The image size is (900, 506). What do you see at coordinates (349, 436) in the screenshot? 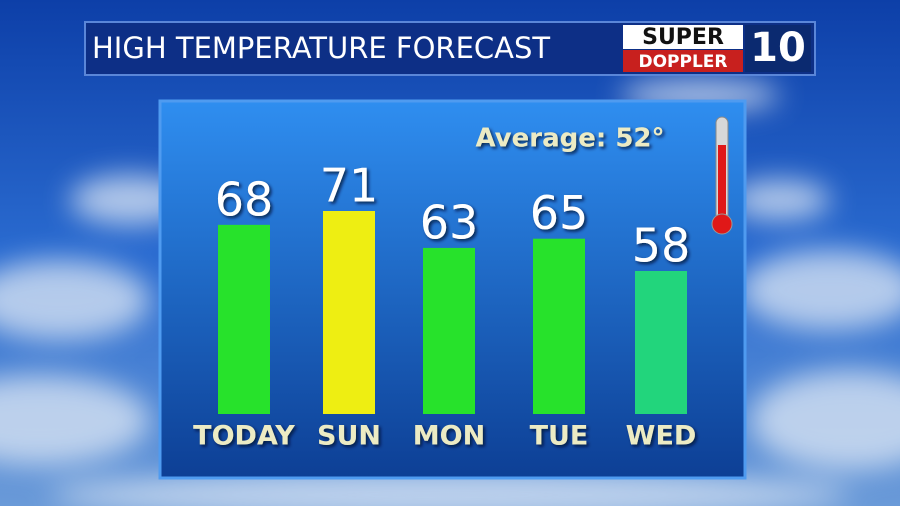
I see `category-label: SUN` at bounding box center [349, 436].